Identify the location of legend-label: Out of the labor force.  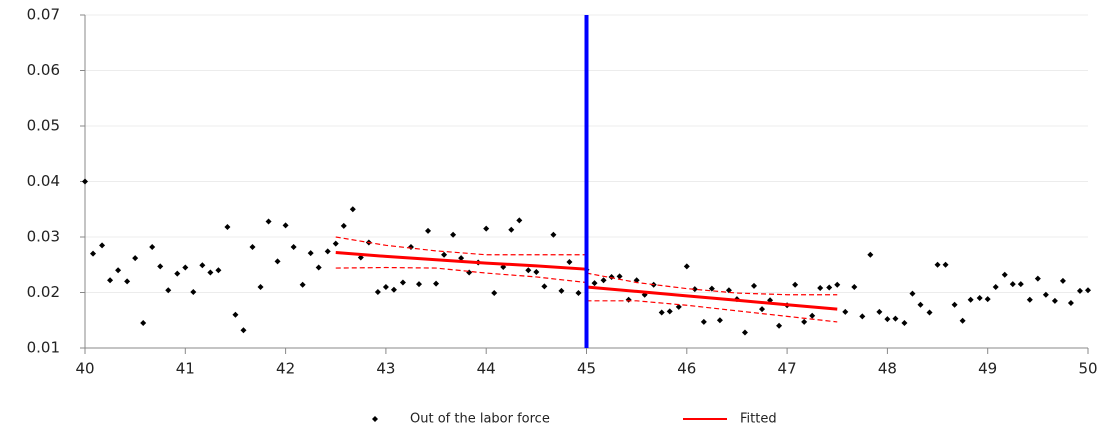
(480, 419).